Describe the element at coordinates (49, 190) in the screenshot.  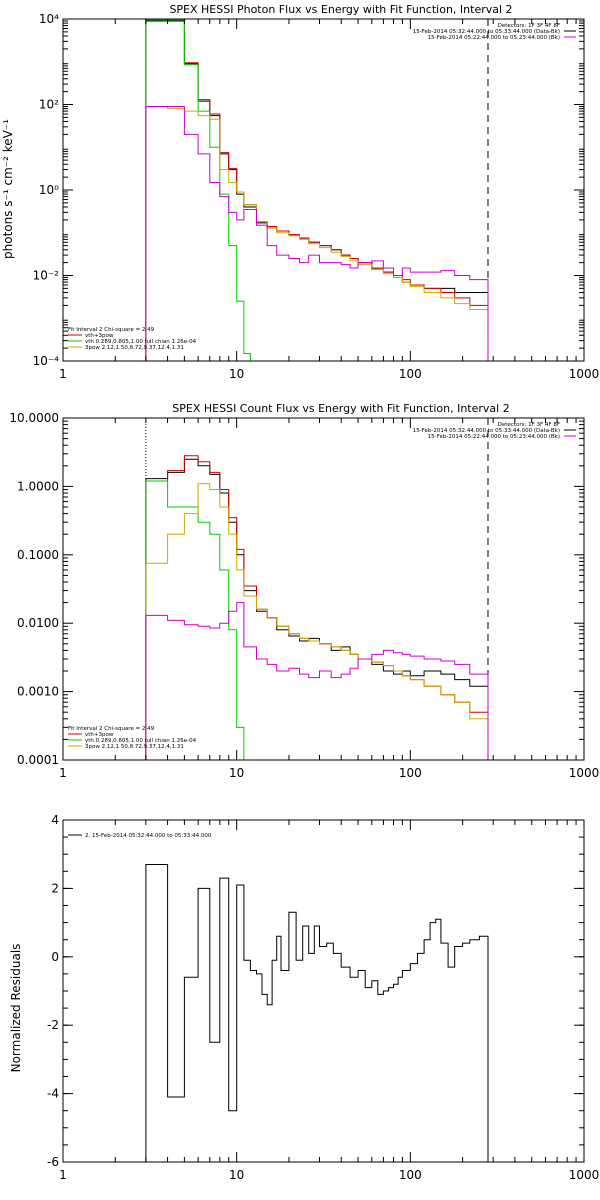
I see `y-tick-label: 10⁰` at that location.